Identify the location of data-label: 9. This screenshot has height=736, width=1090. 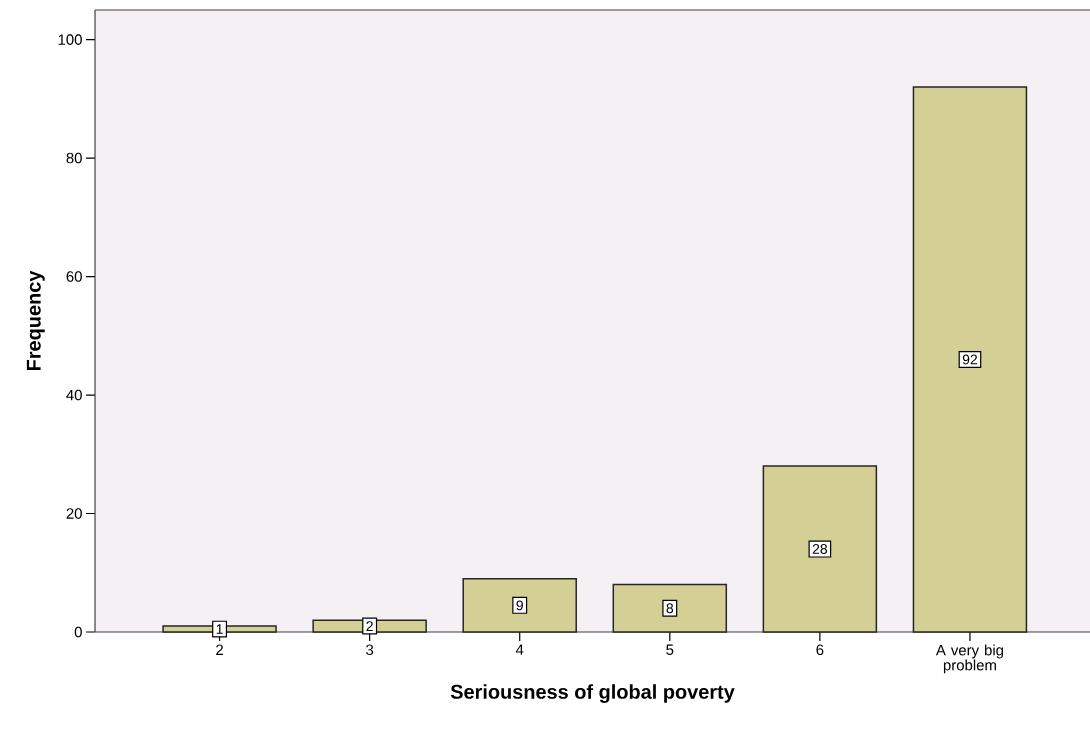
(519, 605).